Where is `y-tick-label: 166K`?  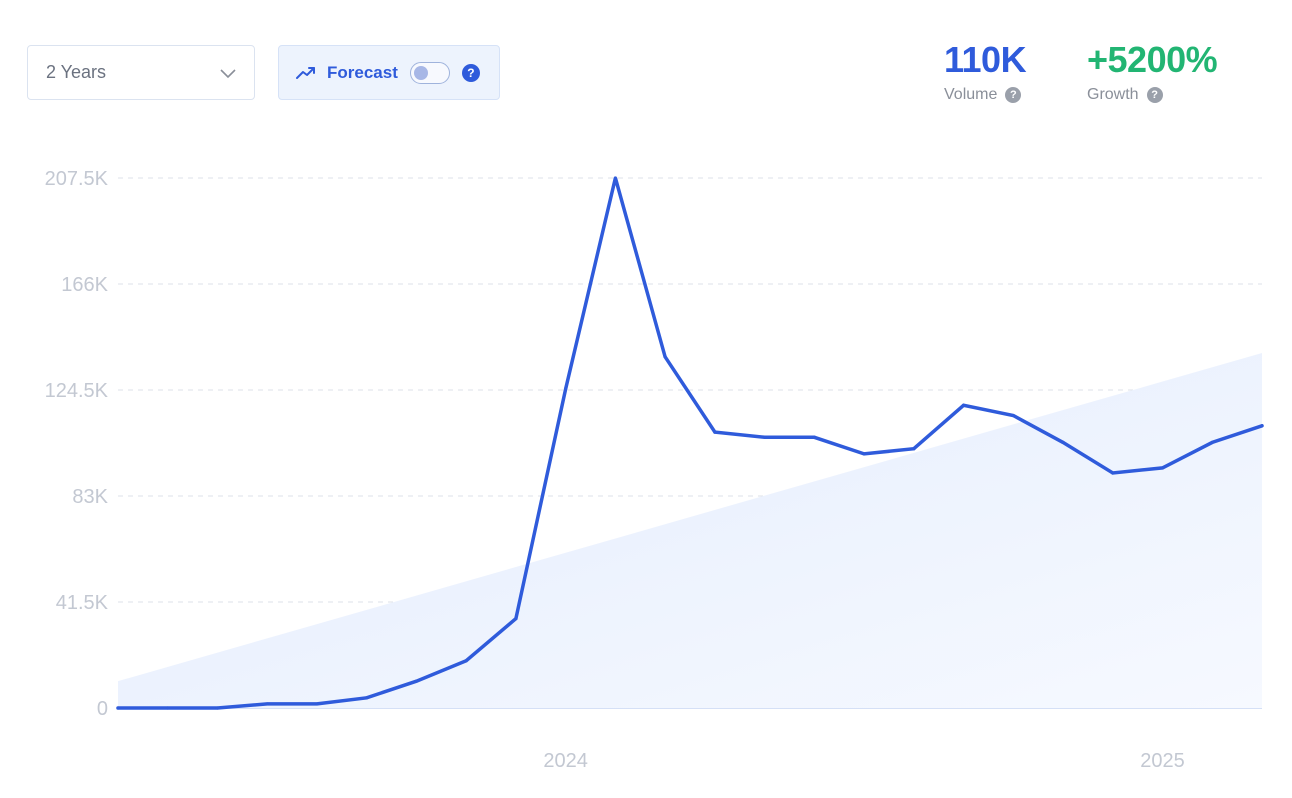
y-tick-label: 166K is located at coordinates (84, 285).